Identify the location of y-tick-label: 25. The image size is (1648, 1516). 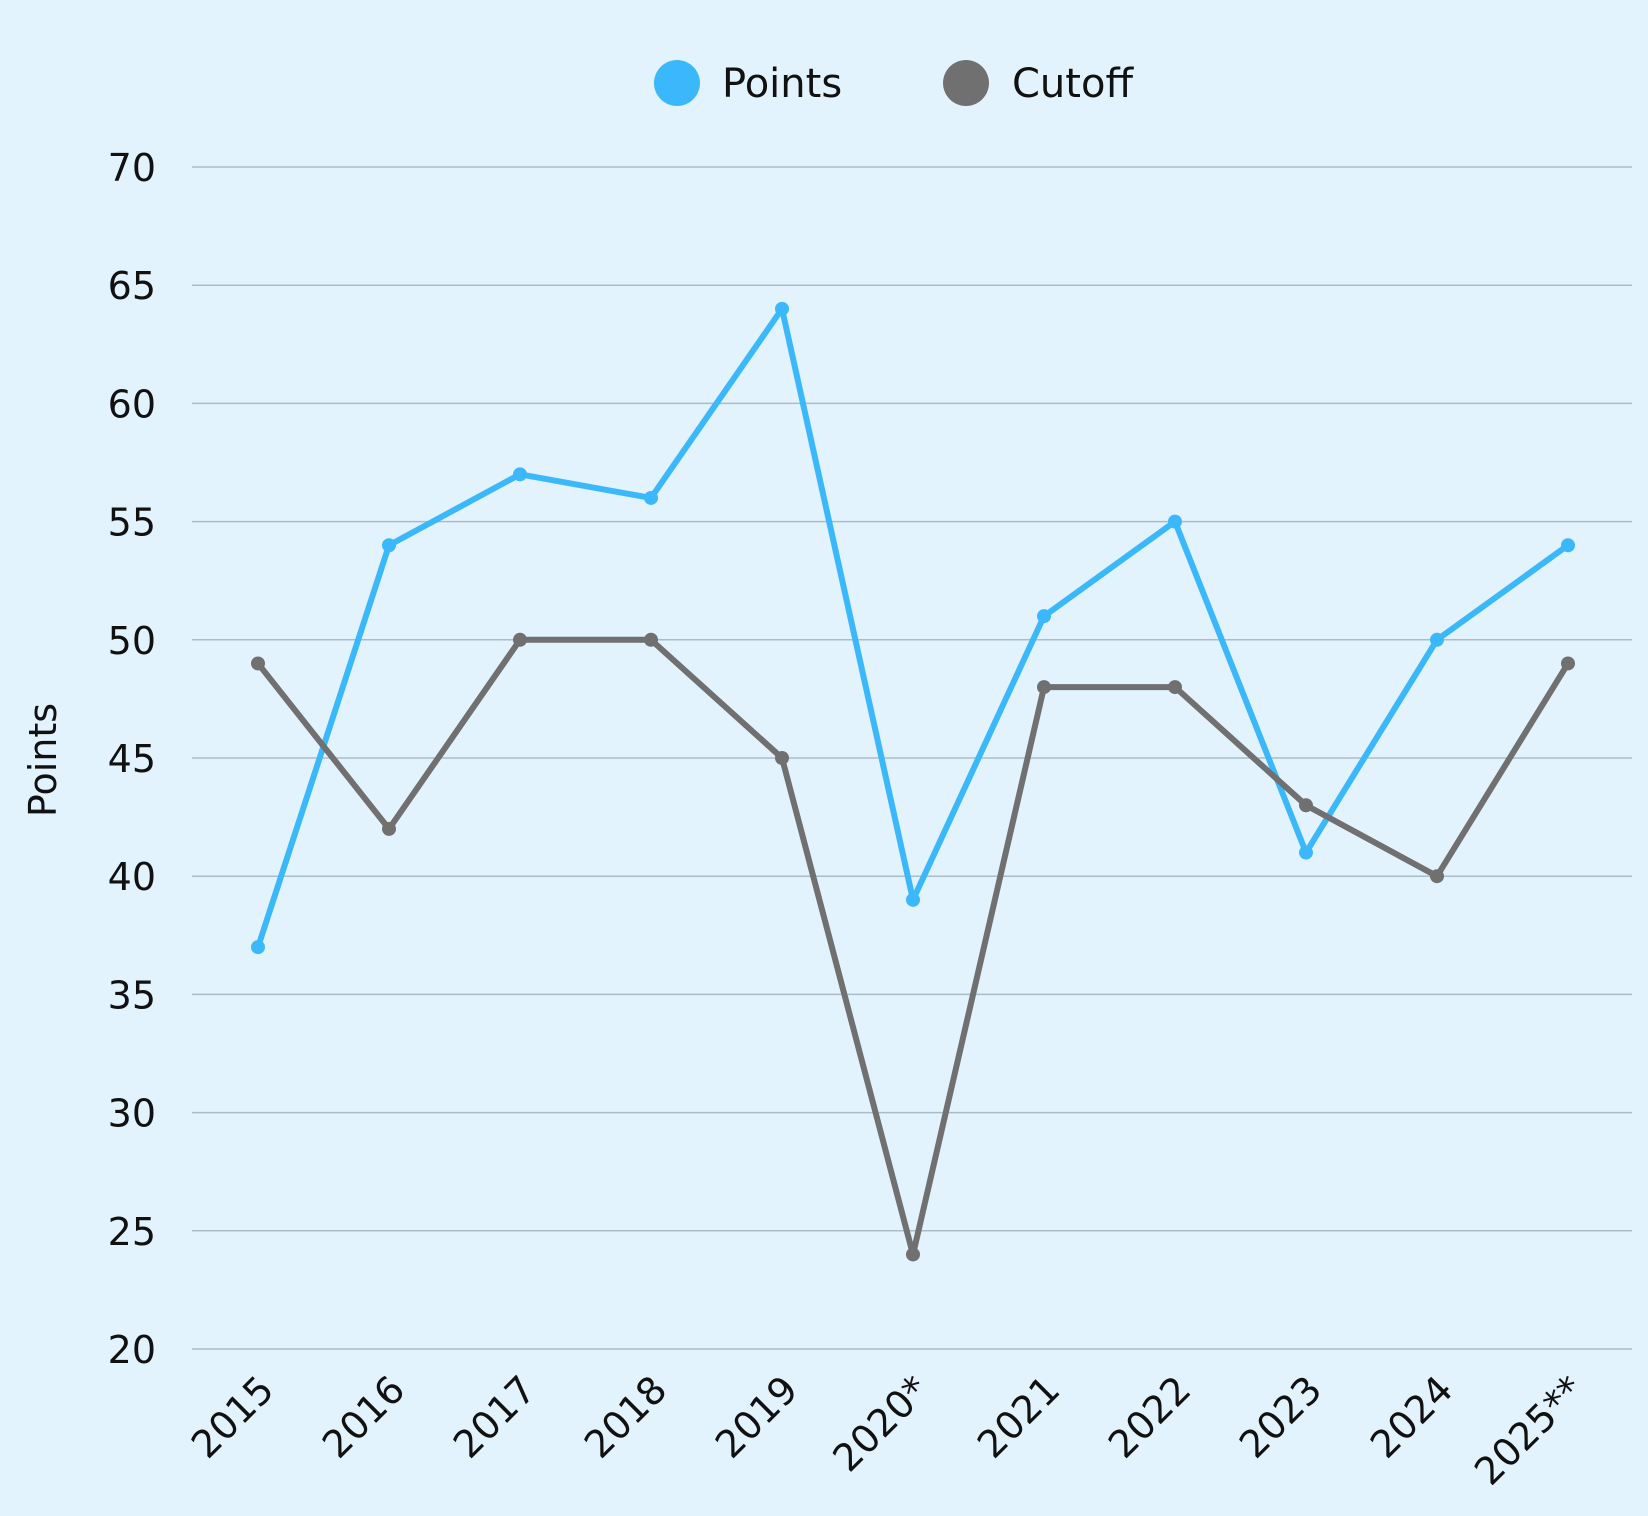
(132, 1232).